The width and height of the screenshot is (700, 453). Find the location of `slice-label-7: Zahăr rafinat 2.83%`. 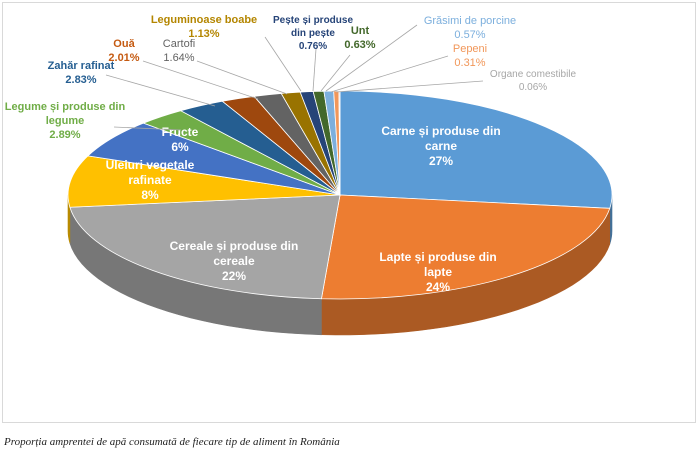

slice-label-7: Zahăr rafinat 2.83% is located at coordinates (81, 73).